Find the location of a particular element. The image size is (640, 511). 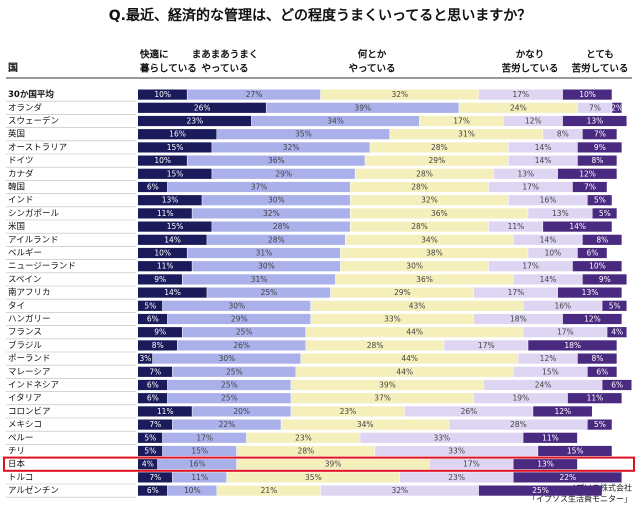

value-label: 22% is located at coordinates (567, 477).